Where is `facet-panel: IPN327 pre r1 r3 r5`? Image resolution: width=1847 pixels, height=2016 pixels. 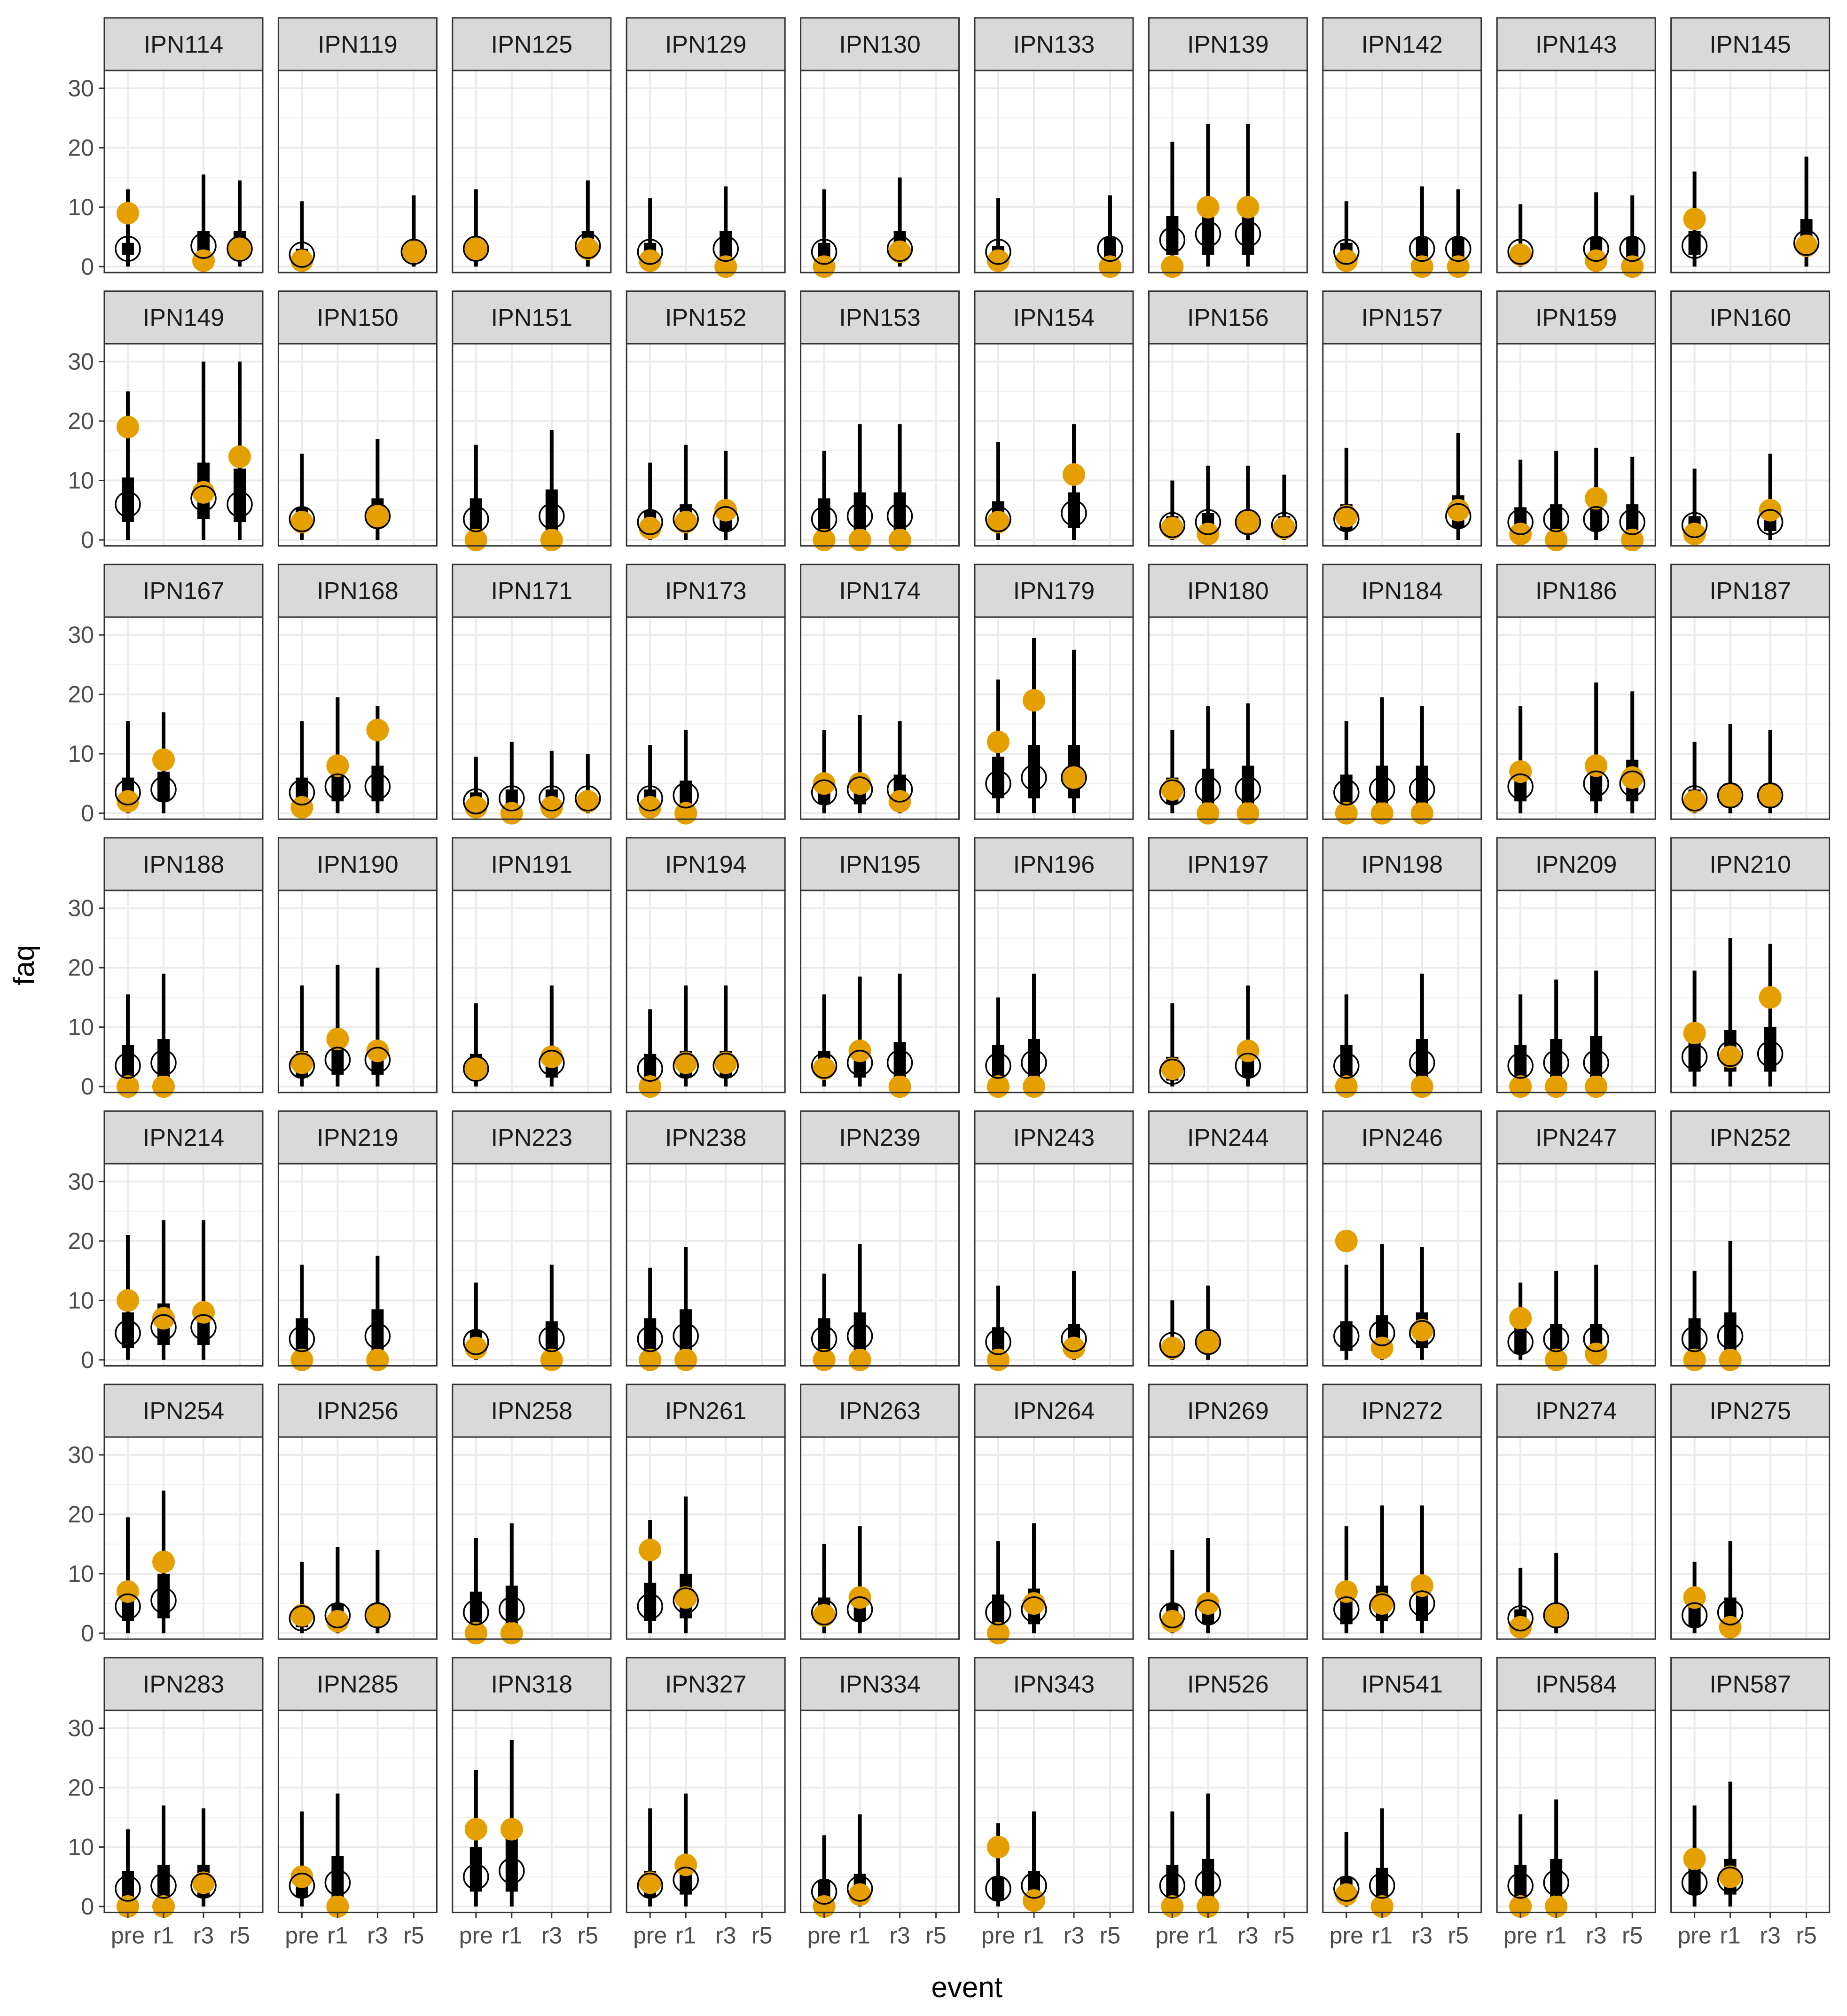
facet-panel: IPN327 pre r1 r3 r5 is located at coordinates (706, 1803).